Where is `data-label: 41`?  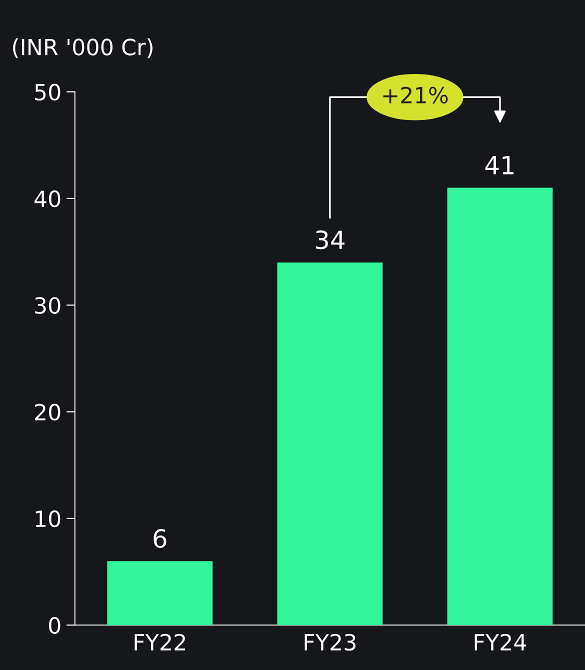
data-label: 41 is located at coordinates (499, 165).